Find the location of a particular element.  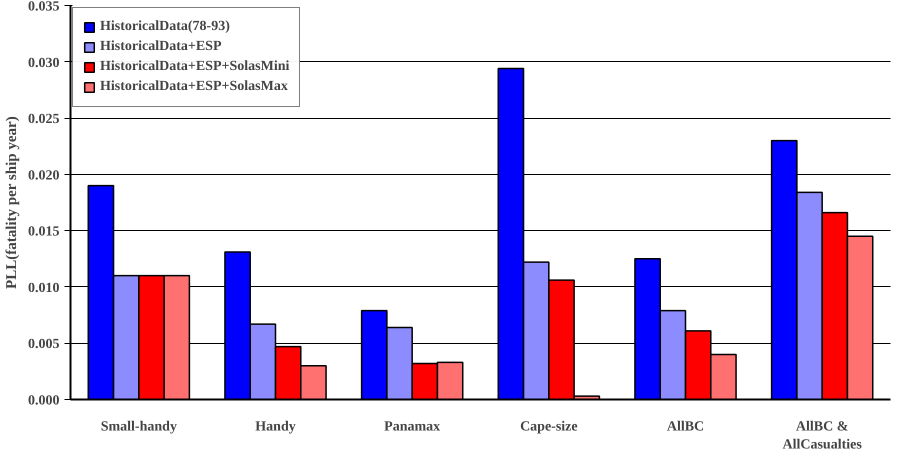

x-tick-label: Panamax is located at coordinates (412, 427).